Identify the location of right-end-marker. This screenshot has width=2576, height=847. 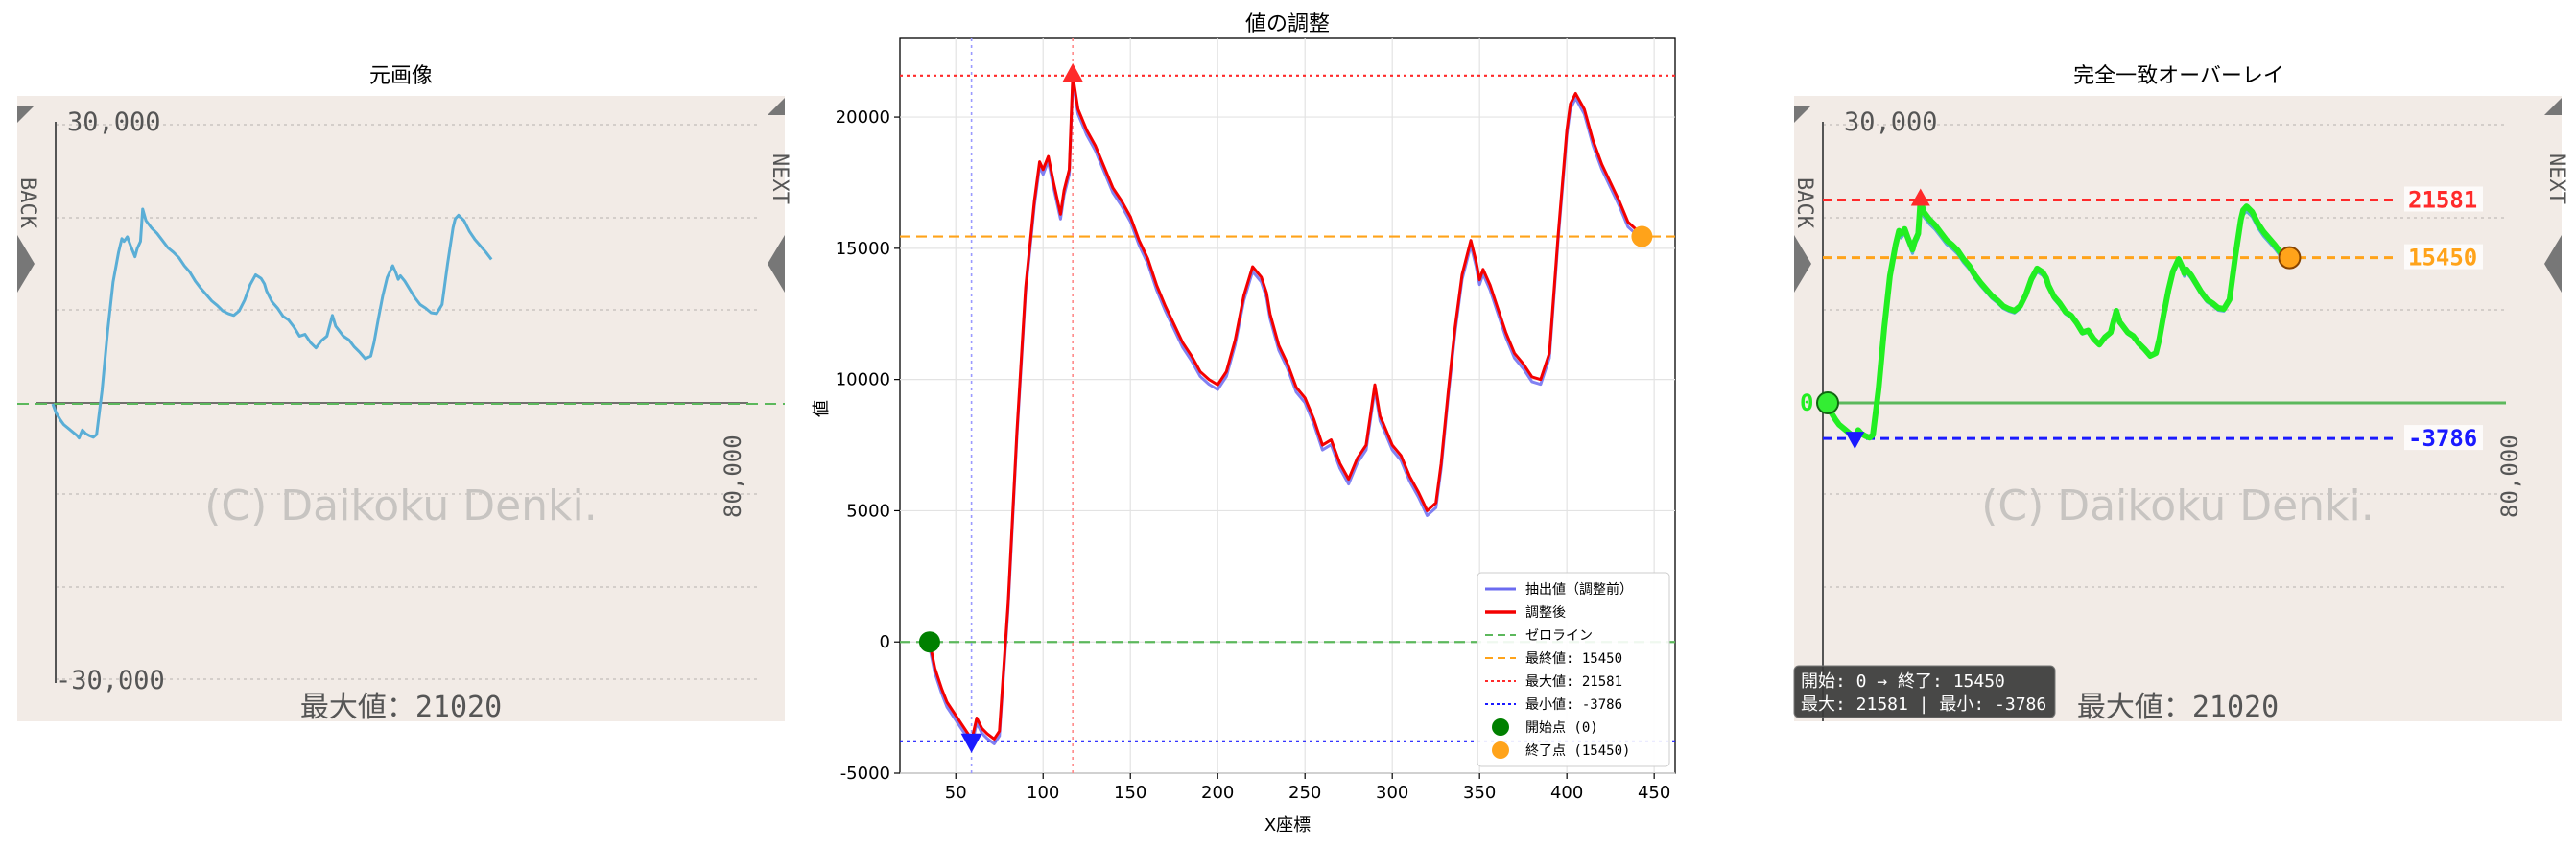
(2290, 258).